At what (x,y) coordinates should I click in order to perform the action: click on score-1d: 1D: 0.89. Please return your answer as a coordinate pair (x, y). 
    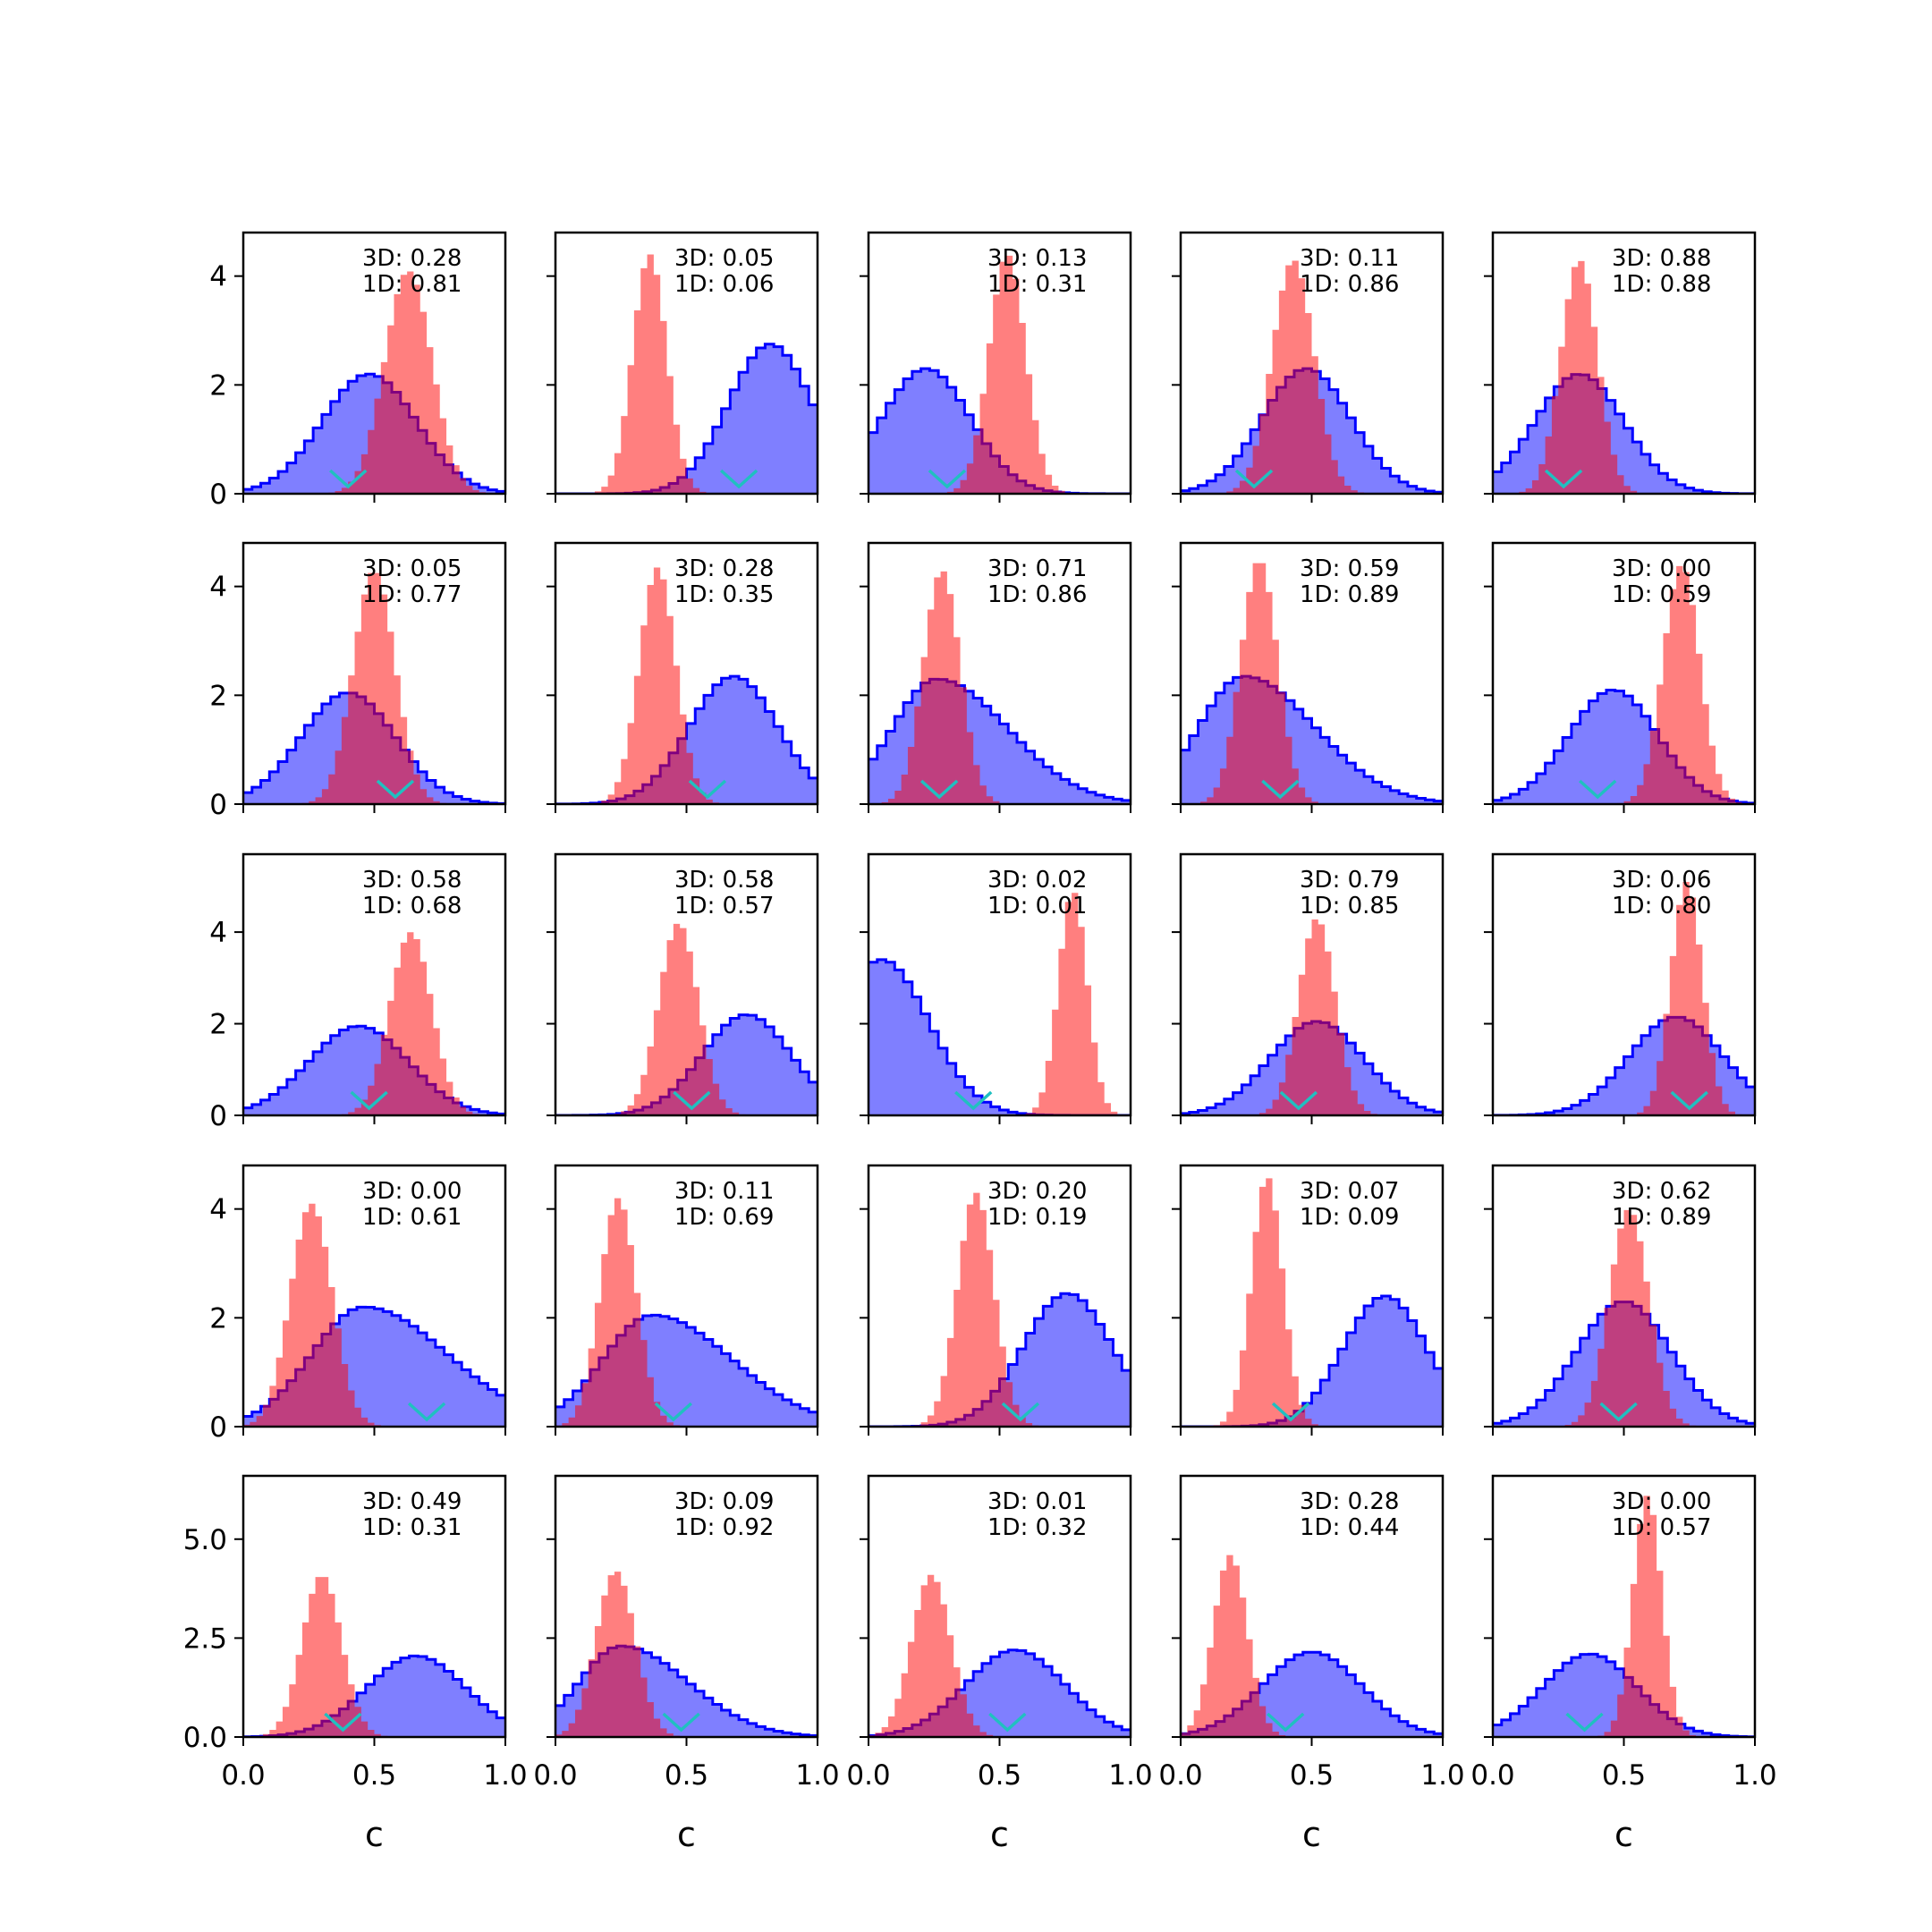
    Looking at the image, I should click on (1349, 594).